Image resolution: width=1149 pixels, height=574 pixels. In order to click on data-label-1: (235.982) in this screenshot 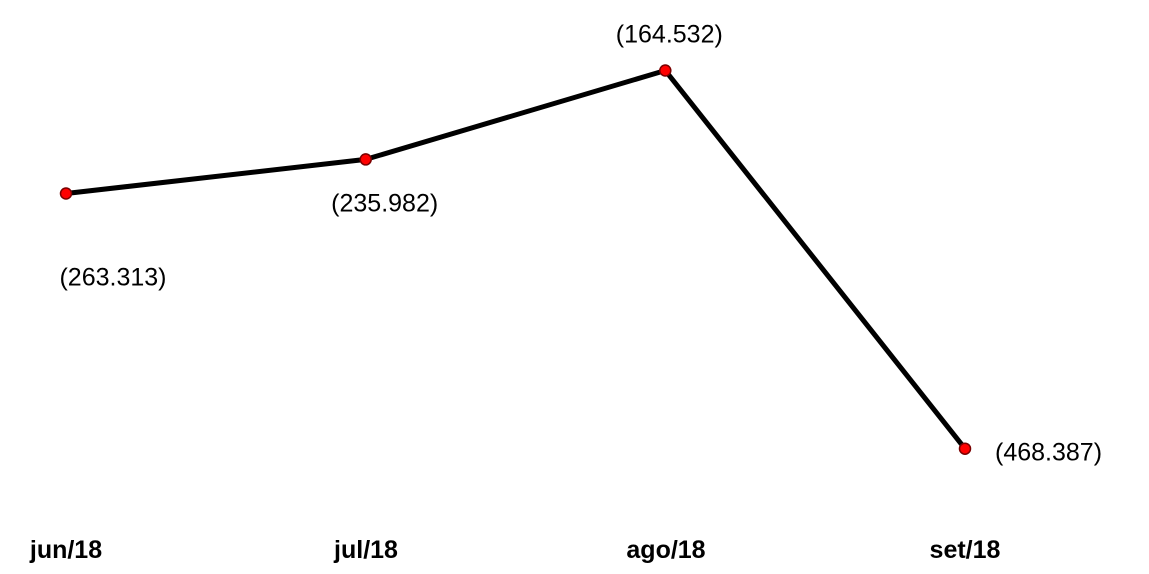, I will do `click(384, 203)`.